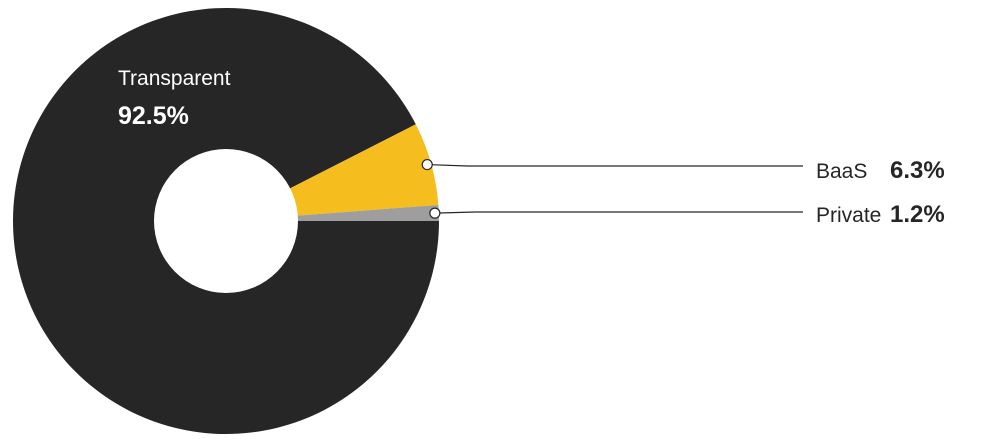 This screenshot has width=987, height=439. I want to click on slice-value-private: 1.2%, so click(917, 214).